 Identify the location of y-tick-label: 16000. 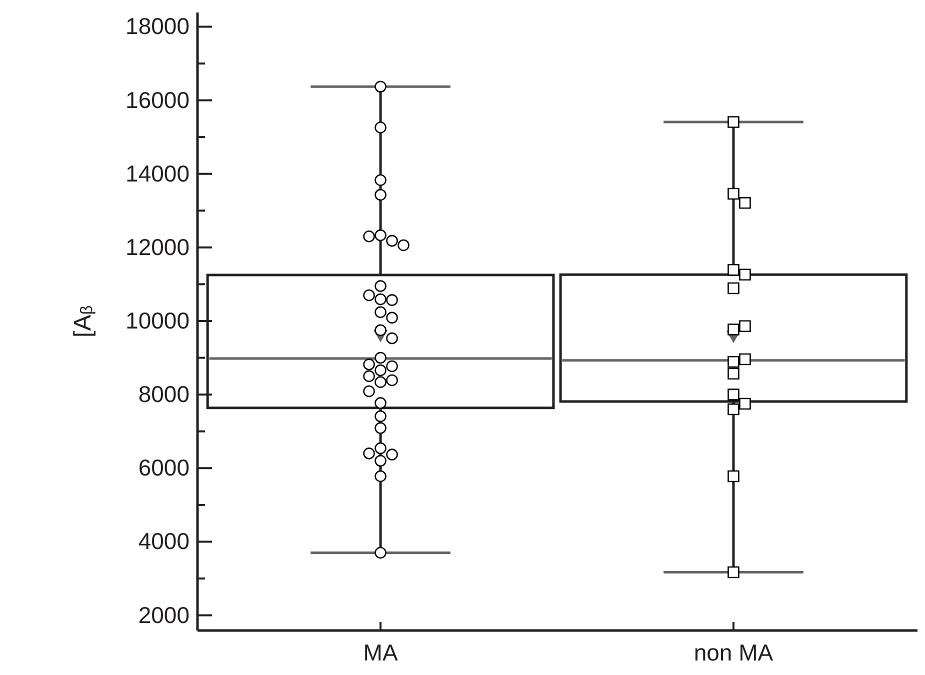
(158, 99).